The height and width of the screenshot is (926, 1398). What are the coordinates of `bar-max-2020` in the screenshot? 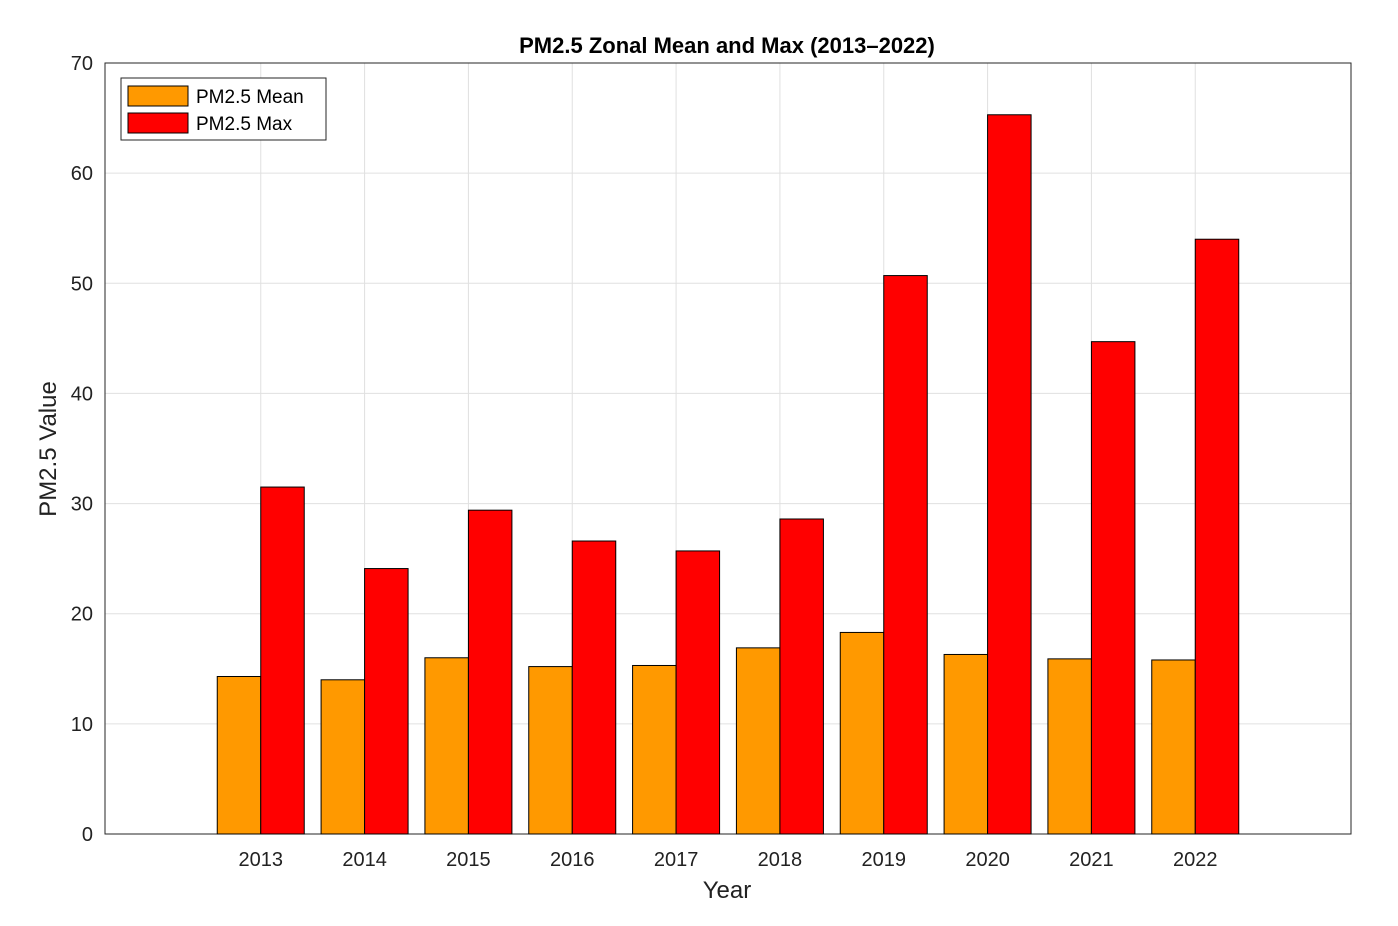 It's located at (1009, 474).